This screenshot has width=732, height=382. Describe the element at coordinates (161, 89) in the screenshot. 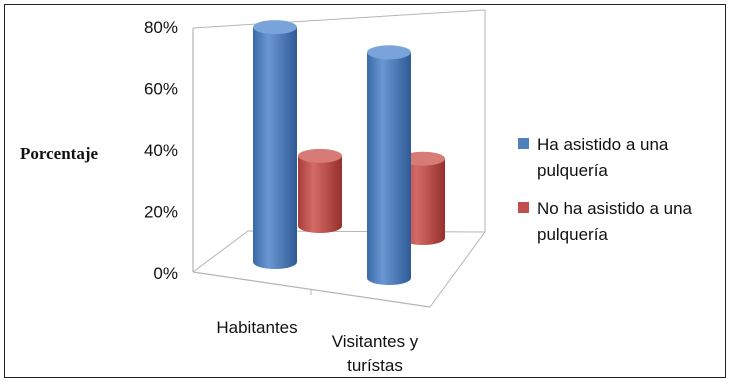

I see `y-tick-label: 60%` at that location.